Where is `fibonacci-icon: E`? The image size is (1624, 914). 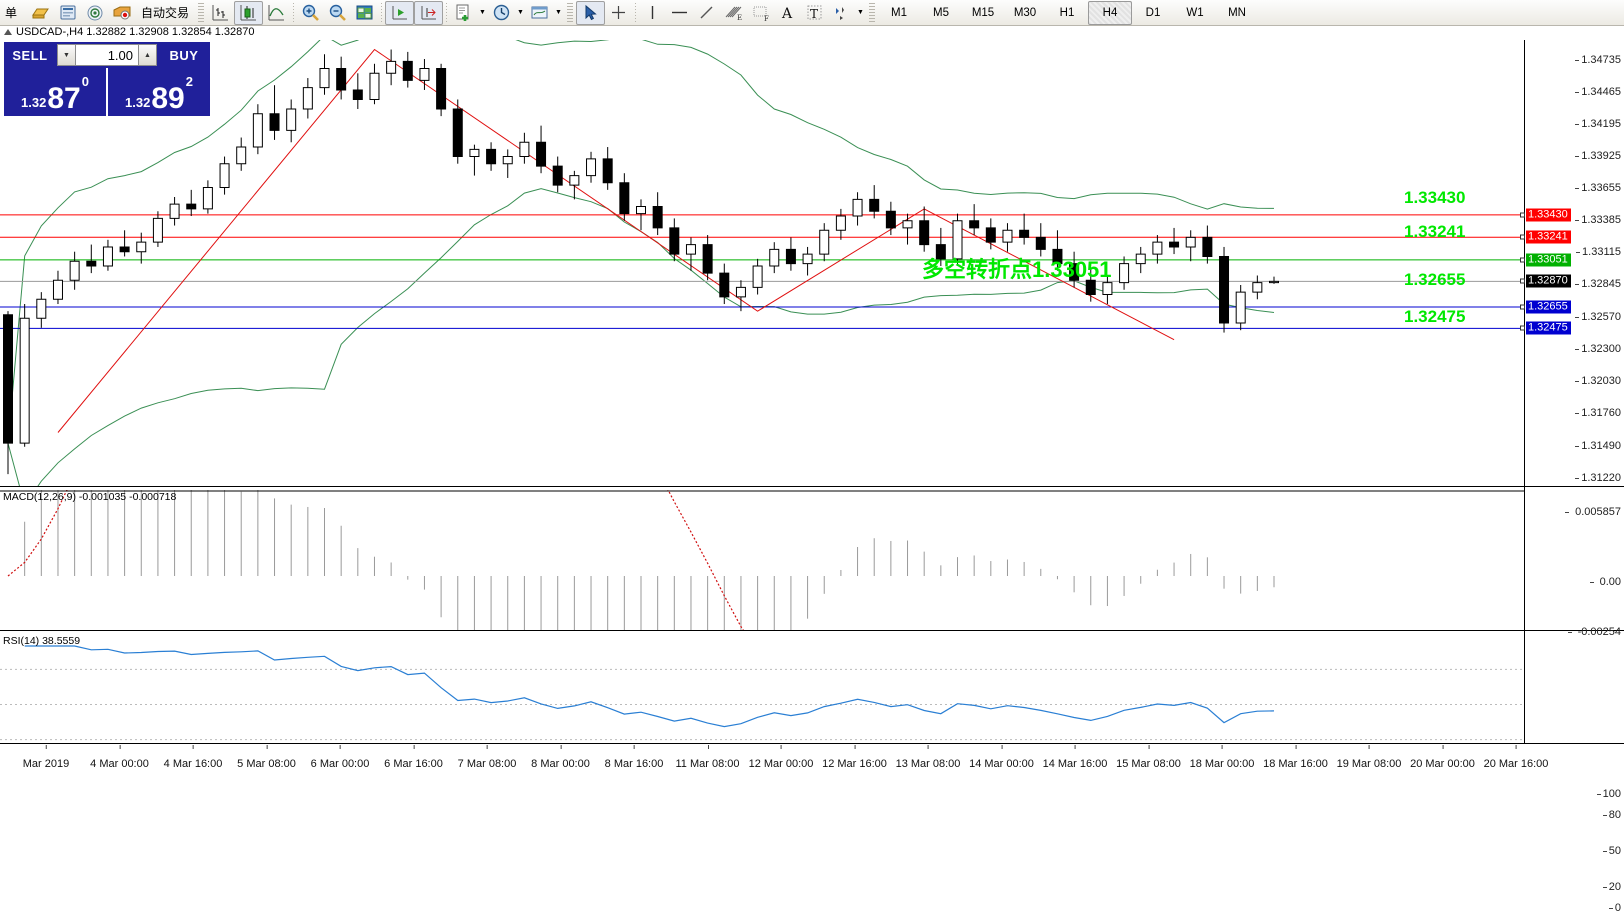
fibonacci-icon: E is located at coordinates (733, 13).